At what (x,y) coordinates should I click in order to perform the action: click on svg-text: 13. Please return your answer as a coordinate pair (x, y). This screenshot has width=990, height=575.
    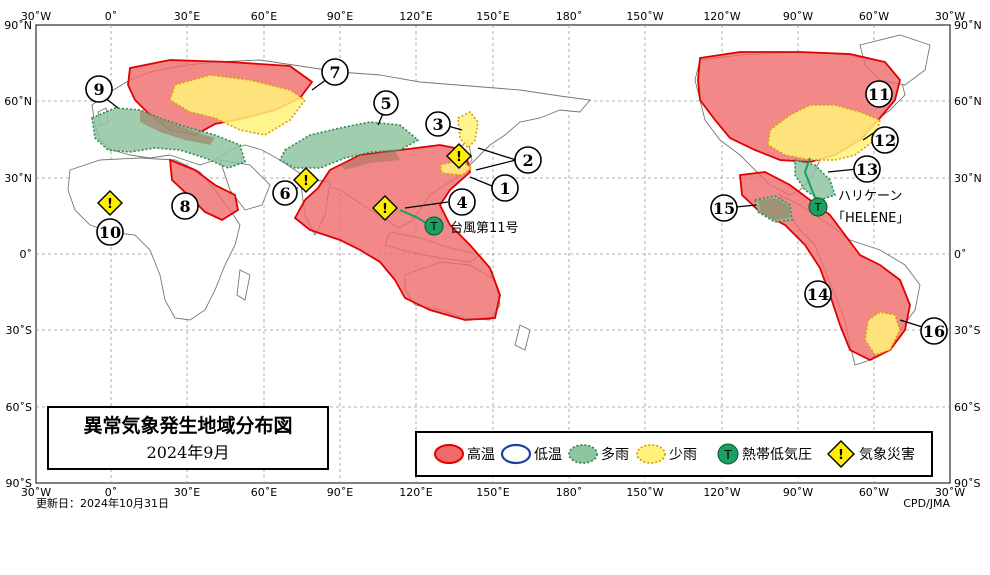
    Looking at the image, I should click on (867, 169).